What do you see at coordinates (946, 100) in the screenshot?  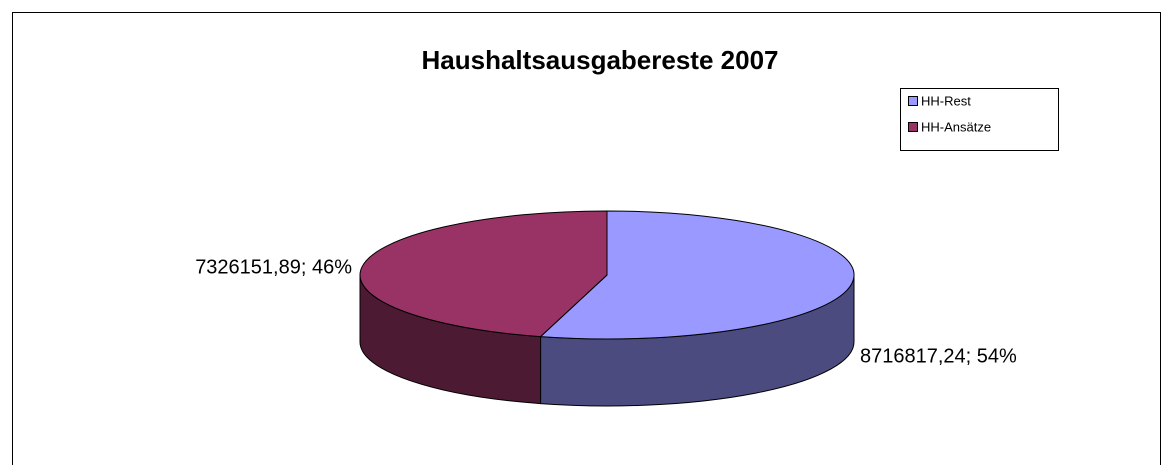 I see `legend-label: HH-Rest` at bounding box center [946, 100].